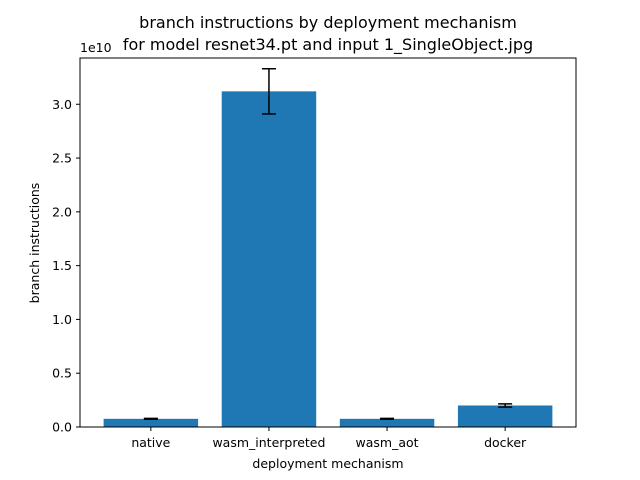  Describe the element at coordinates (62, 265) in the screenshot. I see `y-tick-label: 1.5` at that location.